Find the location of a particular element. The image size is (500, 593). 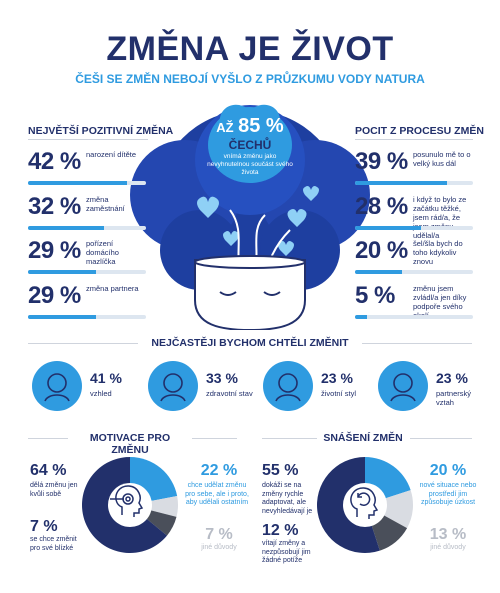

motivation-heading: MOTIVACE PRO ZMĚNU is located at coordinates (130, 444).